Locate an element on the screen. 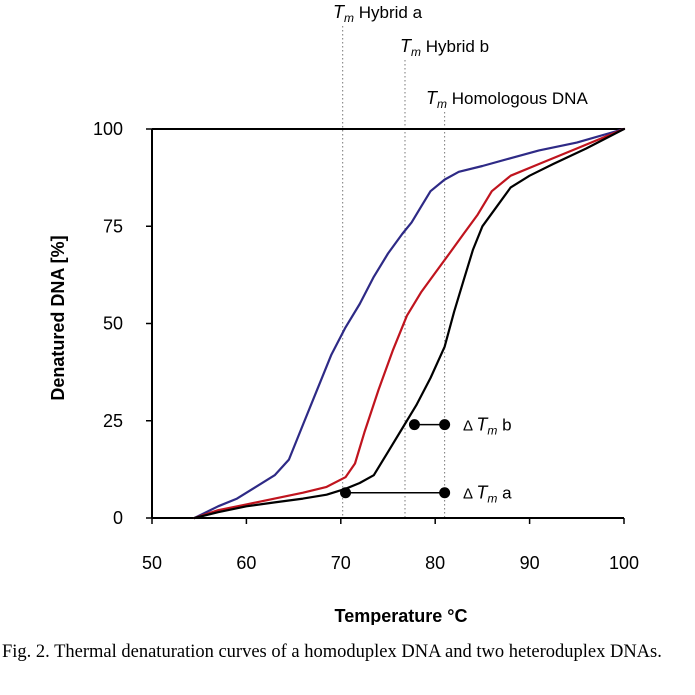 Image resolution: width=695 pixels, height=695 pixels. tm-reference-lines is located at coordinates (394, 272).